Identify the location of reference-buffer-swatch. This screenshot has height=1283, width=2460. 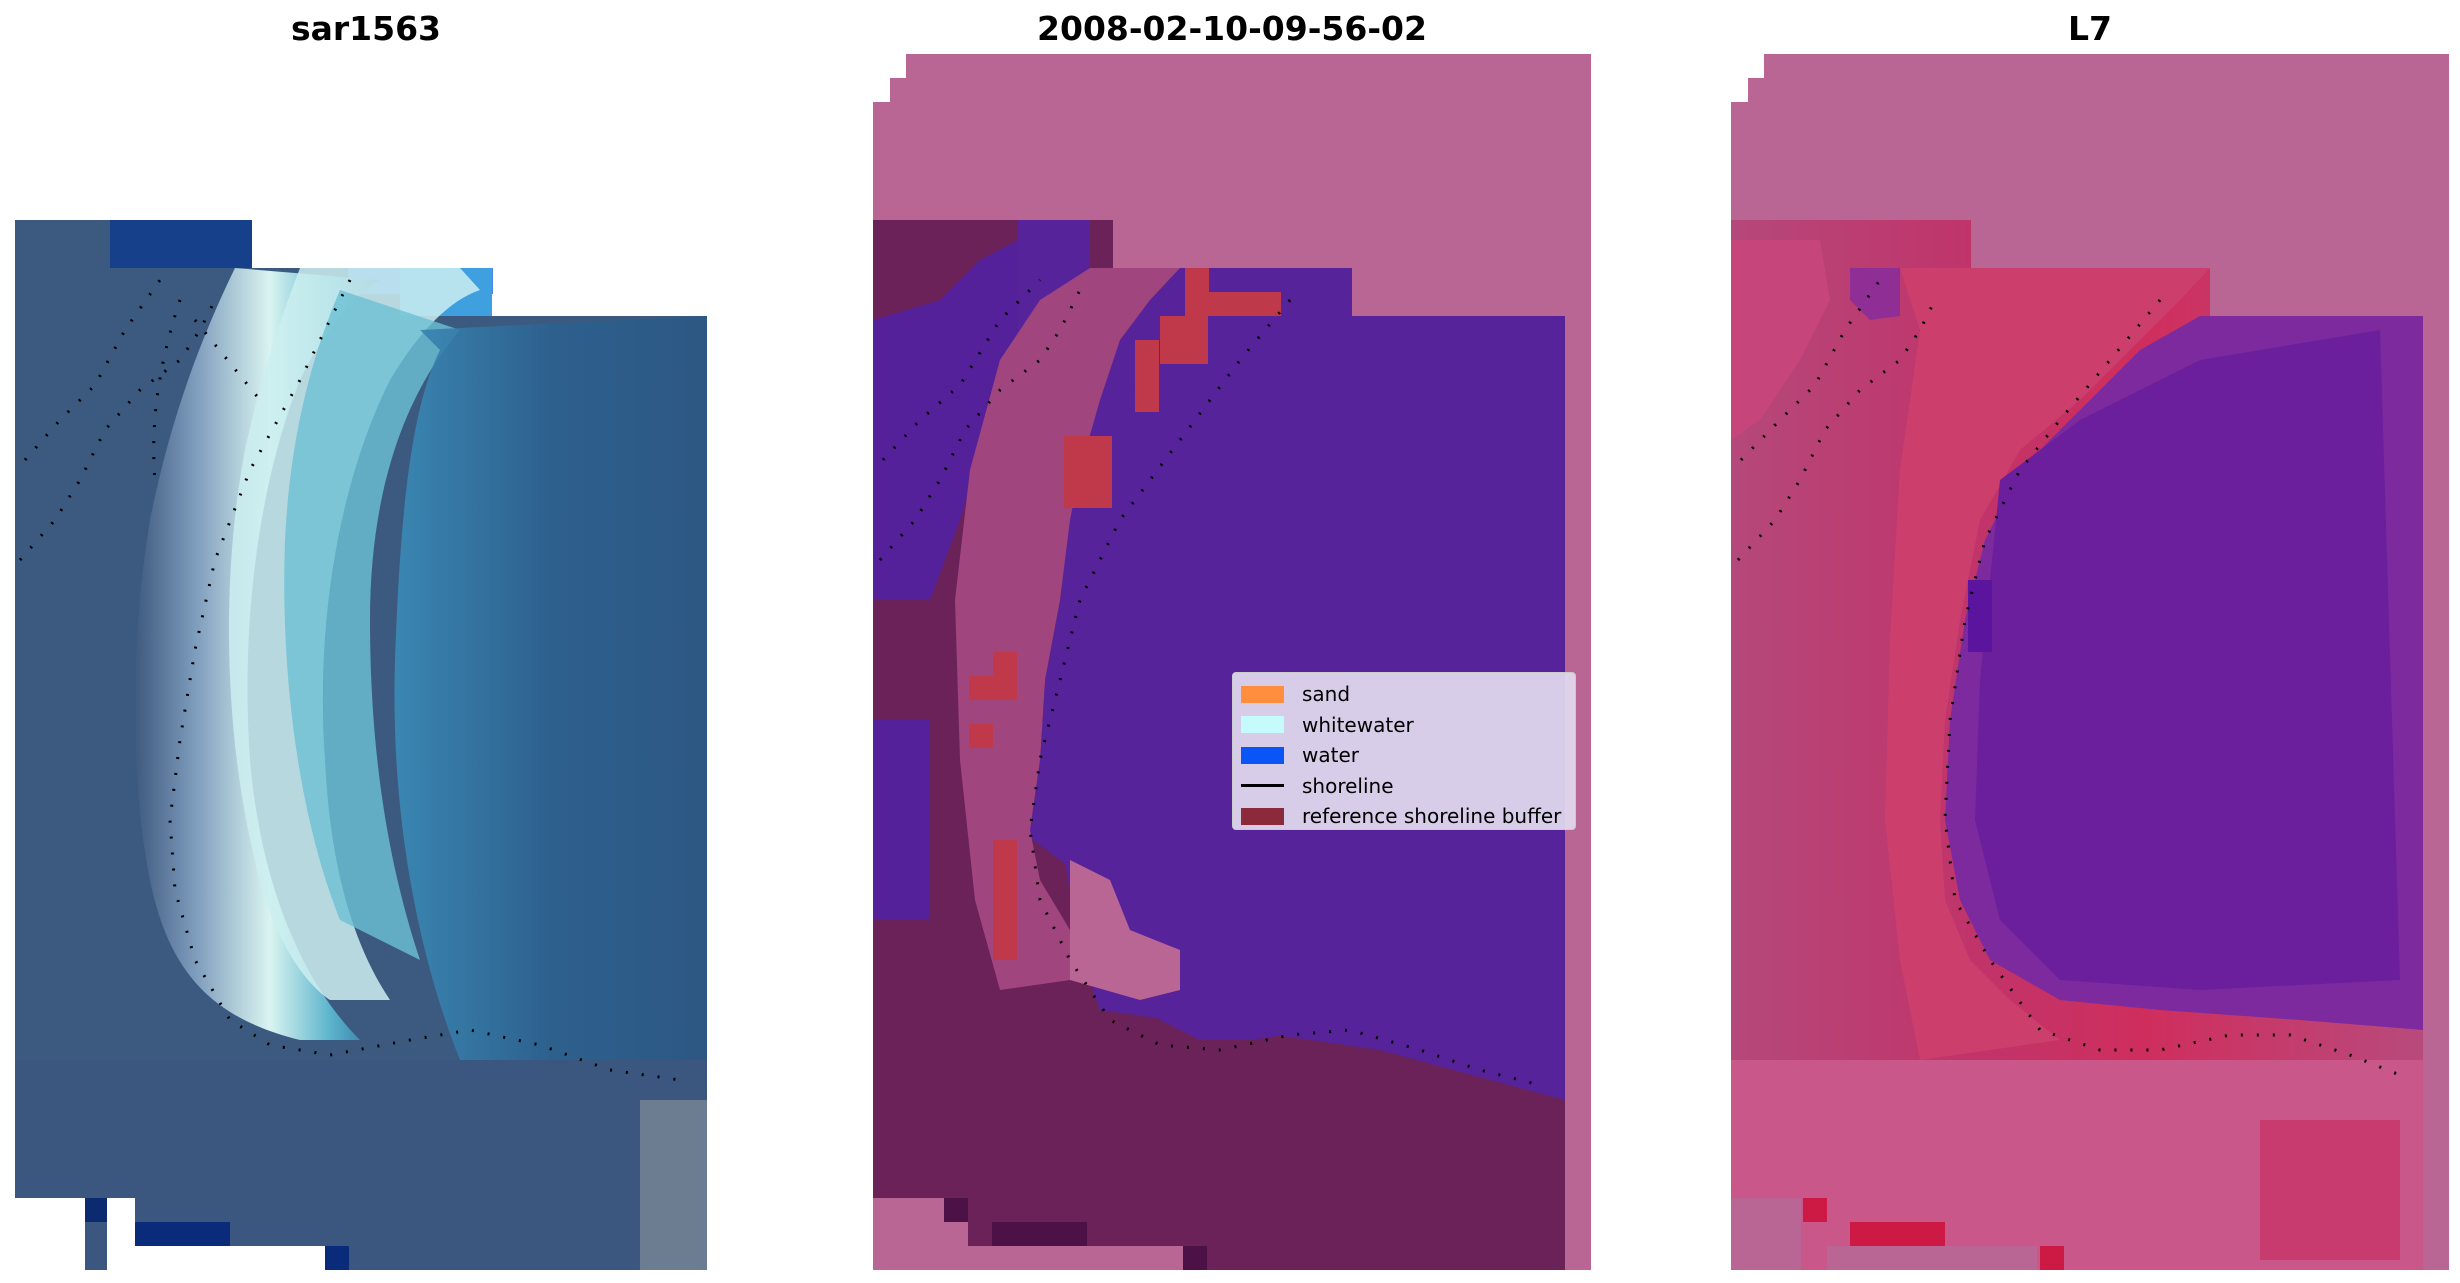
(1262, 816).